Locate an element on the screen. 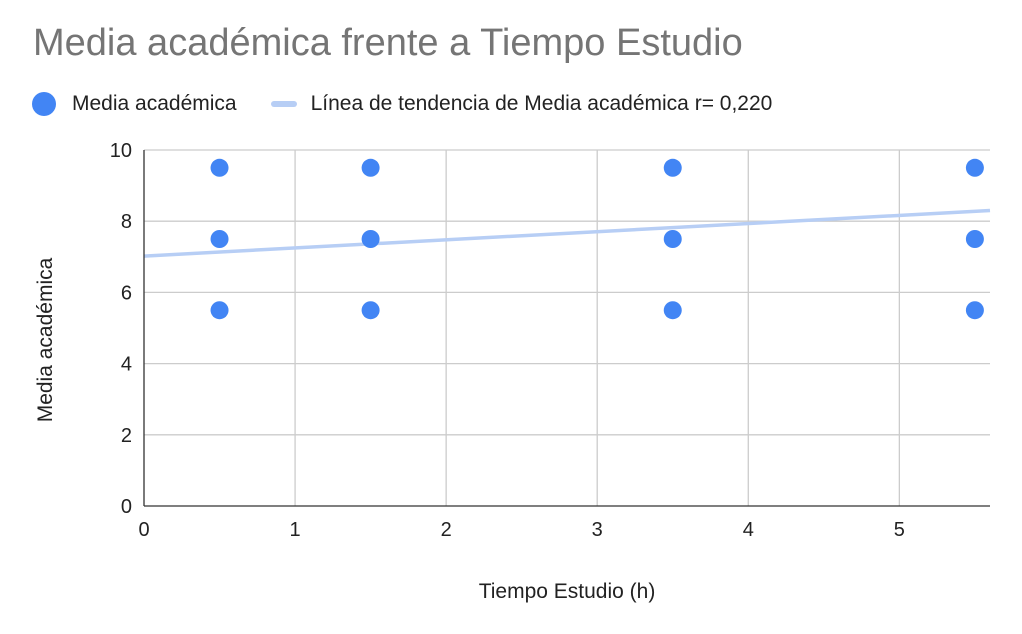 The width and height of the screenshot is (1022, 634). chart-title: Media académica frente a Tiempo Estudio is located at coordinates (388, 43).